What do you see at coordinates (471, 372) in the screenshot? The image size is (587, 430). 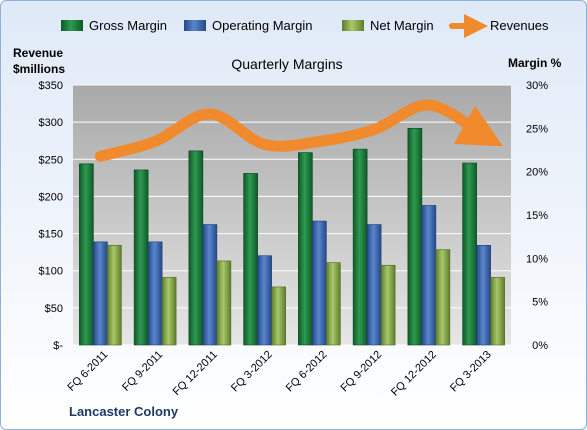 I see `x-tick-label: FQ 3-2013` at bounding box center [471, 372].